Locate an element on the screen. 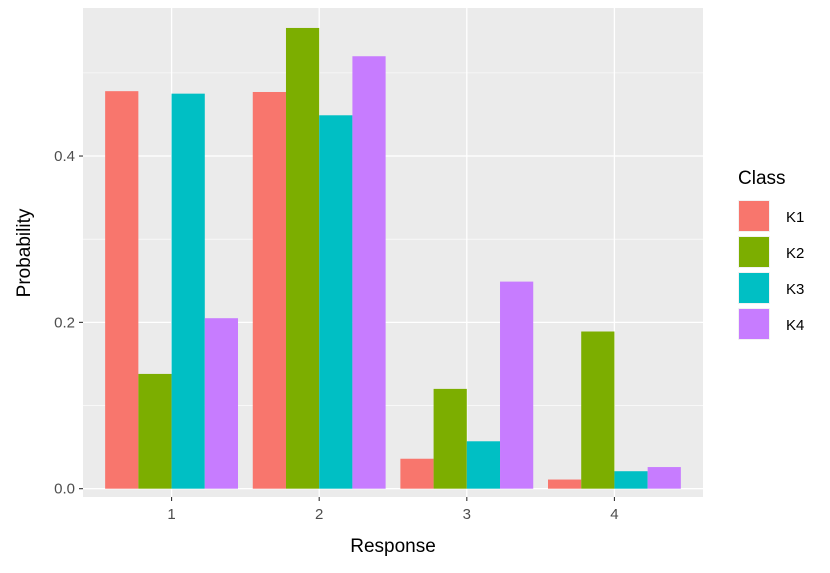  legend-key-k3 is located at coordinates (754, 288).